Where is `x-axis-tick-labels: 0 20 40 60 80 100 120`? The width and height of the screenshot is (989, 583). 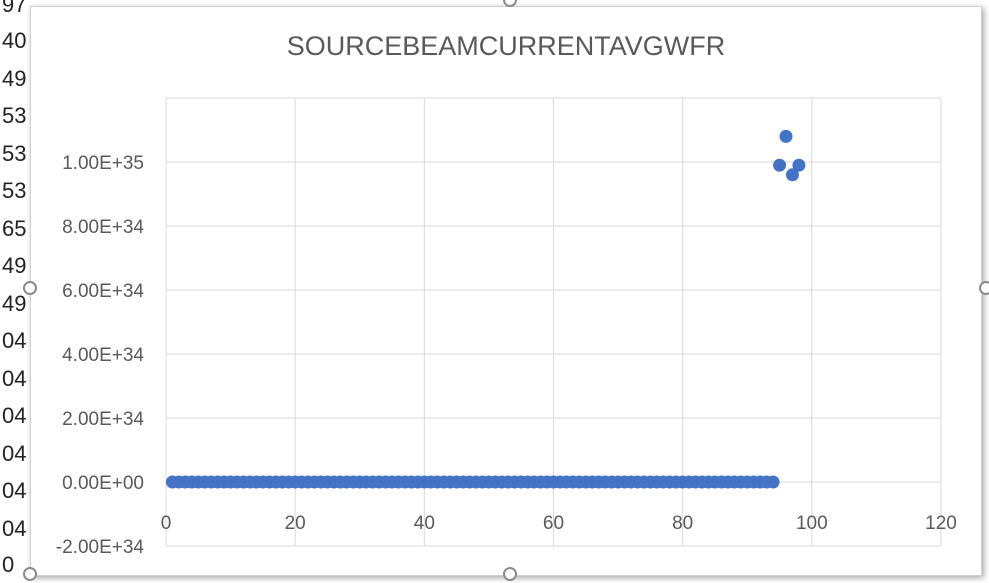
x-axis-tick-labels: 0 20 40 60 80 100 120 is located at coordinates (559, 523).